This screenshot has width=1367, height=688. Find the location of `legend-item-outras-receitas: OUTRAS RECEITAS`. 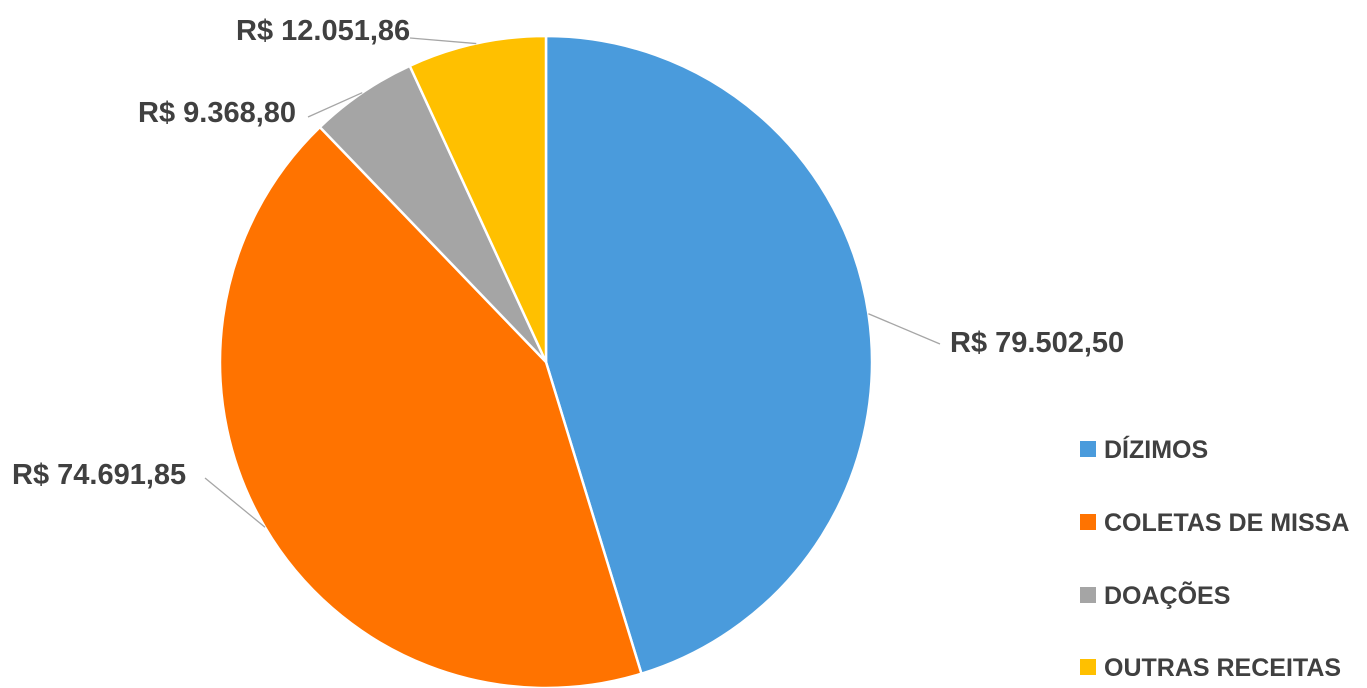

legend-item-outras-receitas: OUTRAS RECEITAS is located at coordinates (1210, 668).